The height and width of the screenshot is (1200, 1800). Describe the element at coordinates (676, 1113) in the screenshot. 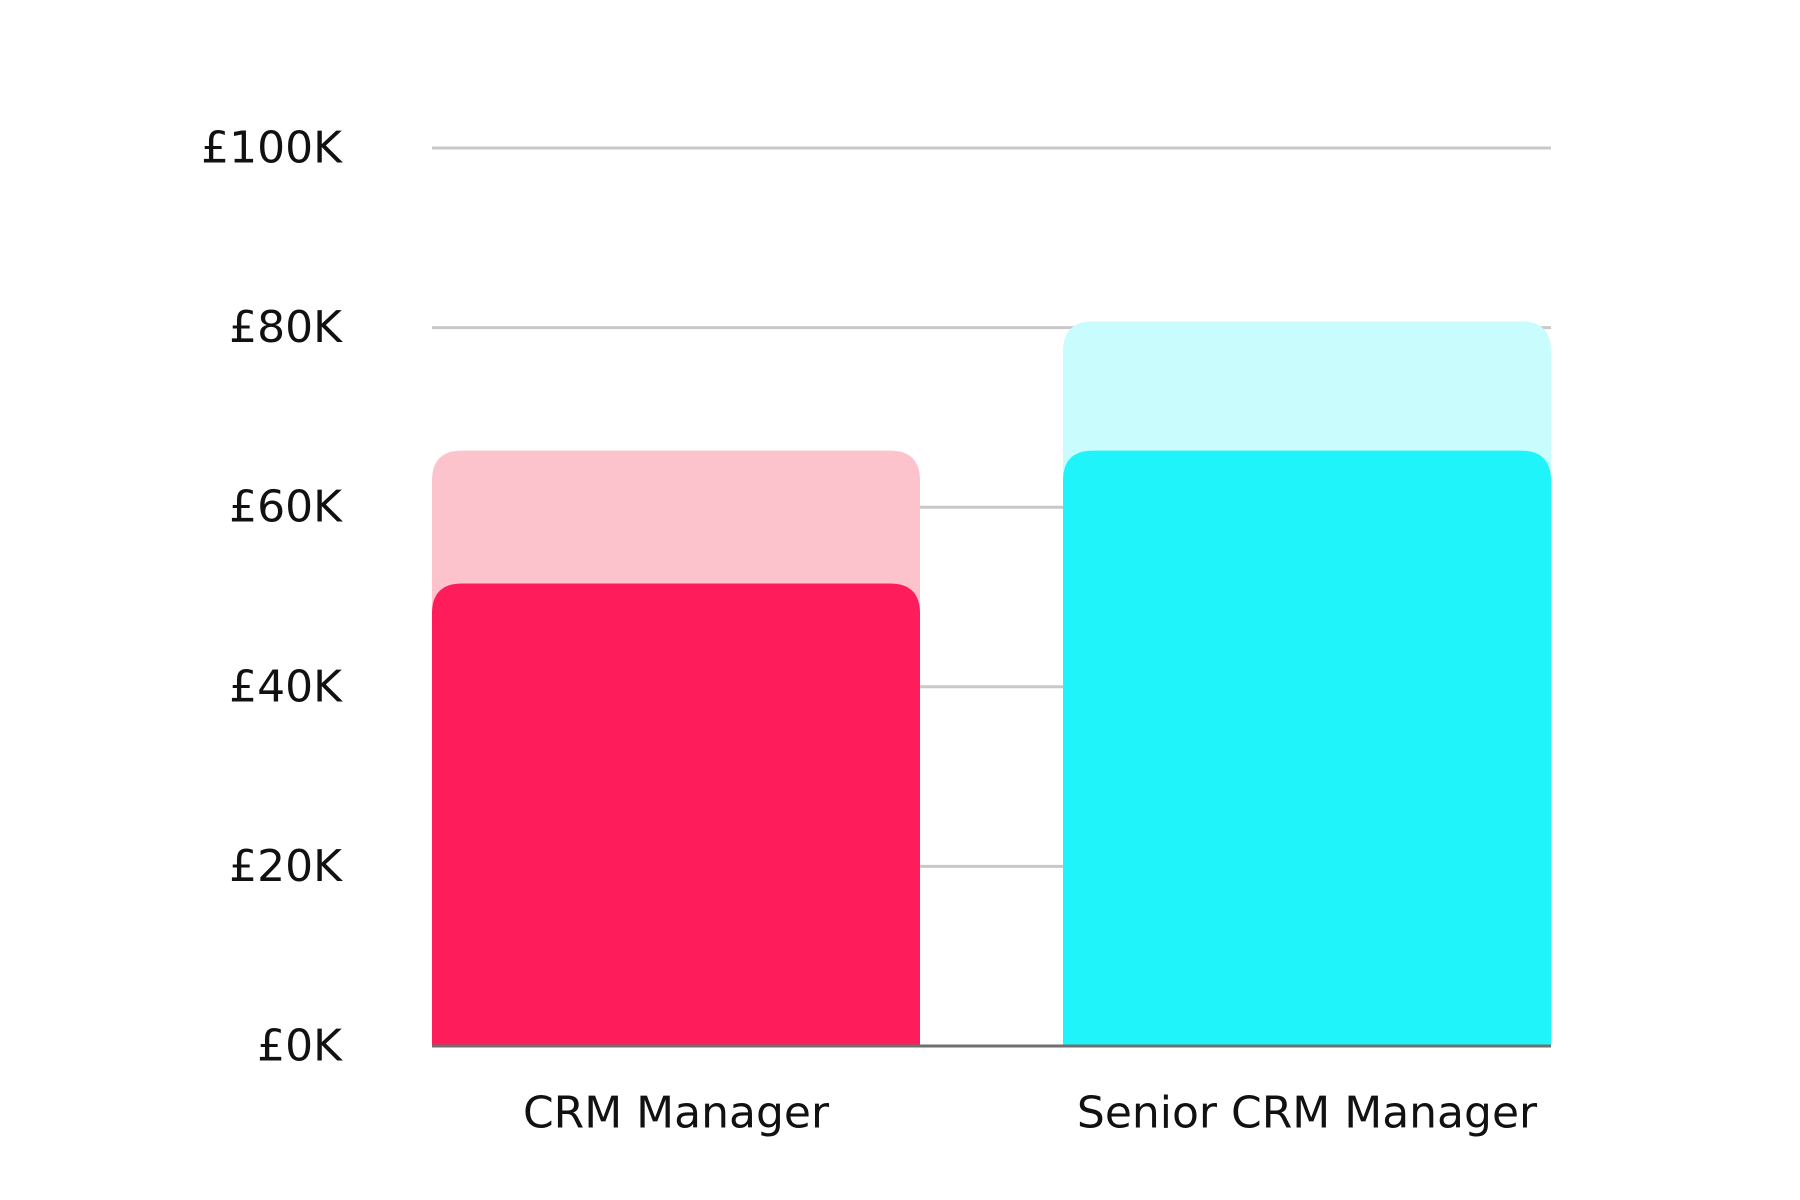

I see `x-category-label: CRM Manager` at that location.